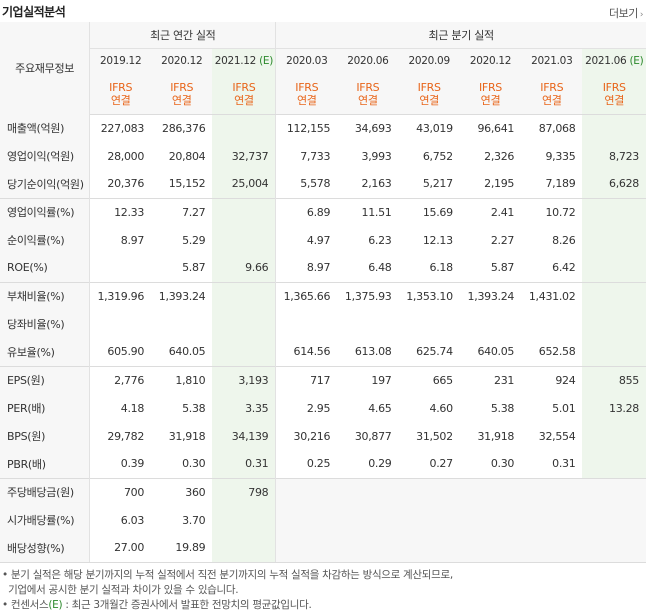 This screenshot has height=616, width=647. Describe the element at coordinates (429, 295) in the screenshot. I see `table-cell: 1,353.10` at that location.